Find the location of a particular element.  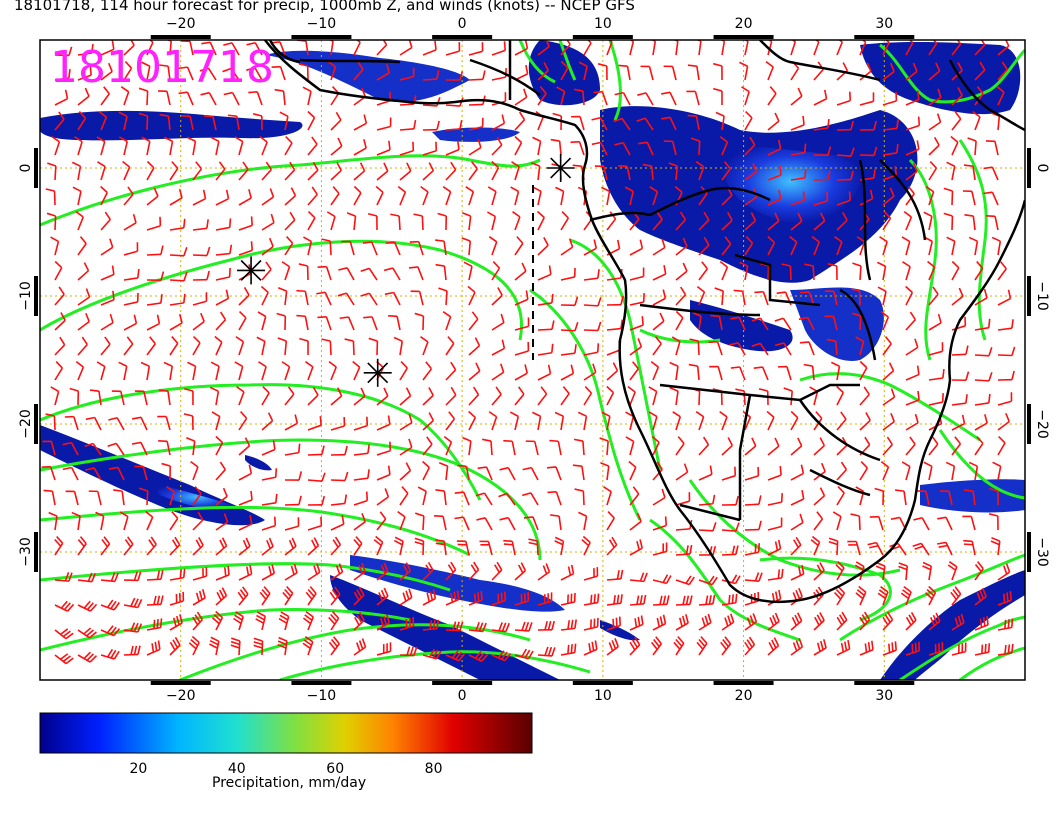

lon-tick-label-bottom: 20 is located at coordinates (744, 696).